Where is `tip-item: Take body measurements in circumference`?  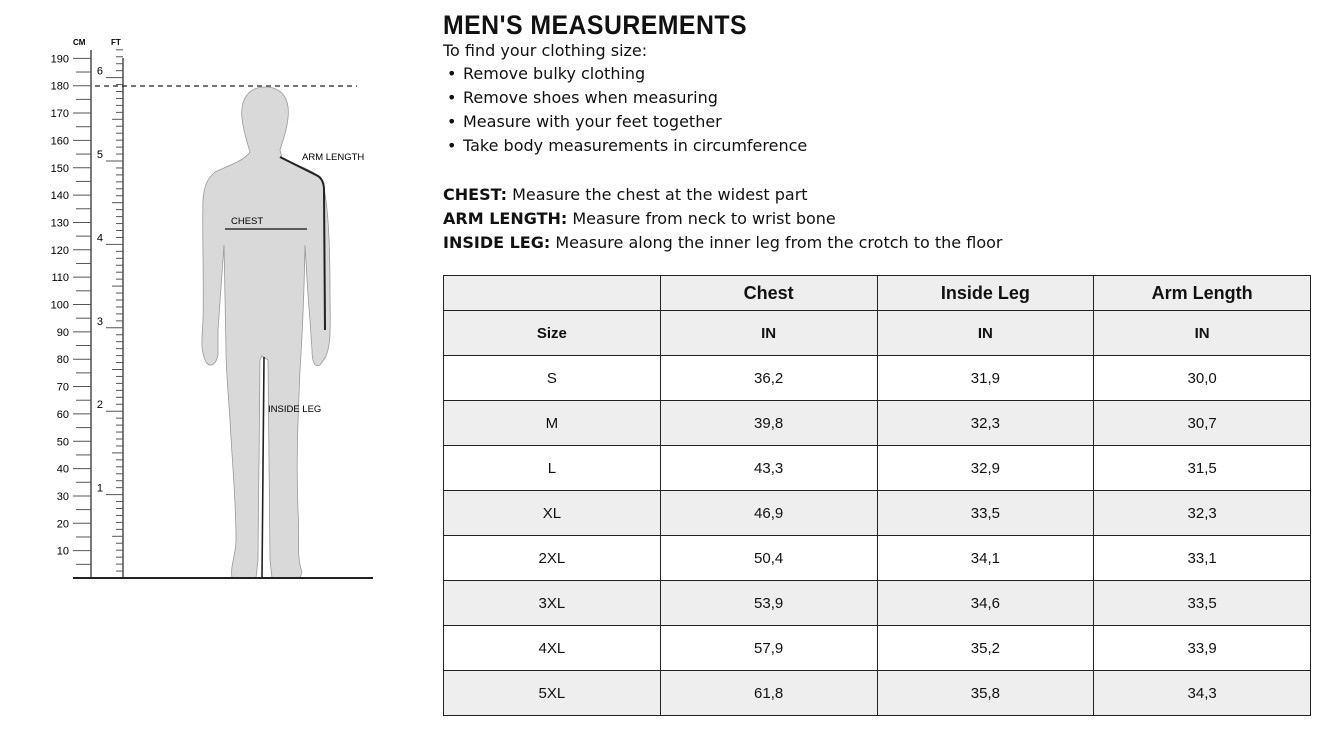 tip-item: Take body measurements in circumference is located at coordinates (625, 147).